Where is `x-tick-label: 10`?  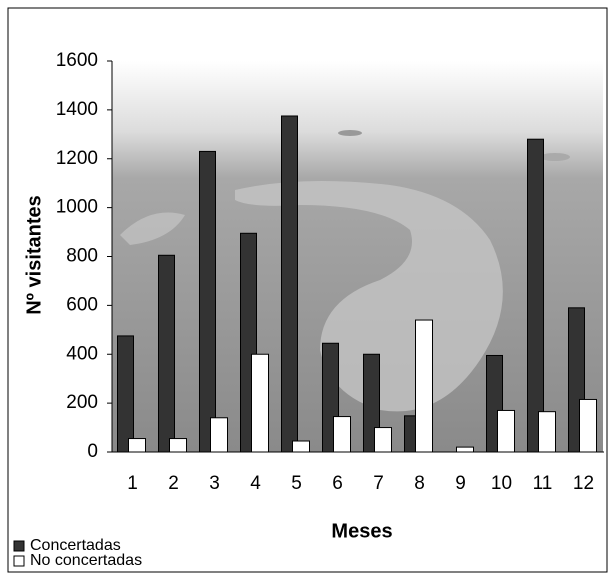 x-tick-label: 10 is located at coordinates (501, 483).